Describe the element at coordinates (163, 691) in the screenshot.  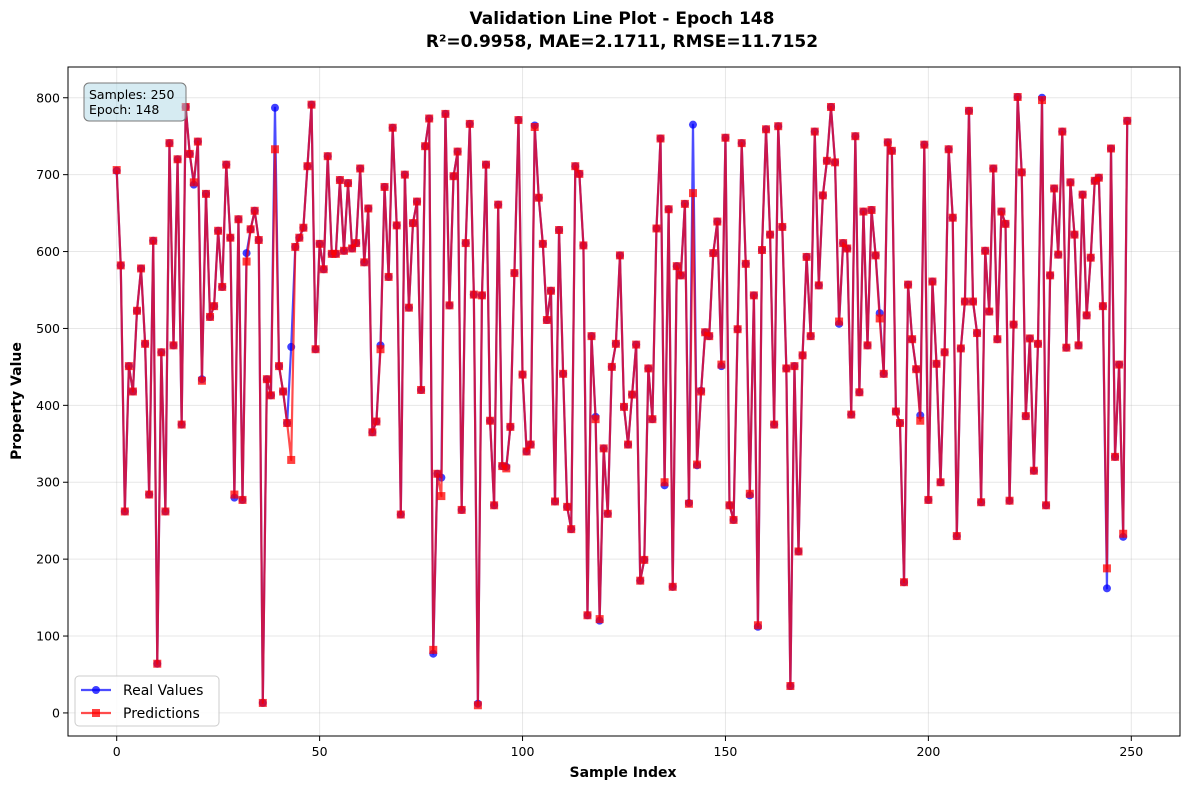
I see `legend-real-label: Real Values` at that location.